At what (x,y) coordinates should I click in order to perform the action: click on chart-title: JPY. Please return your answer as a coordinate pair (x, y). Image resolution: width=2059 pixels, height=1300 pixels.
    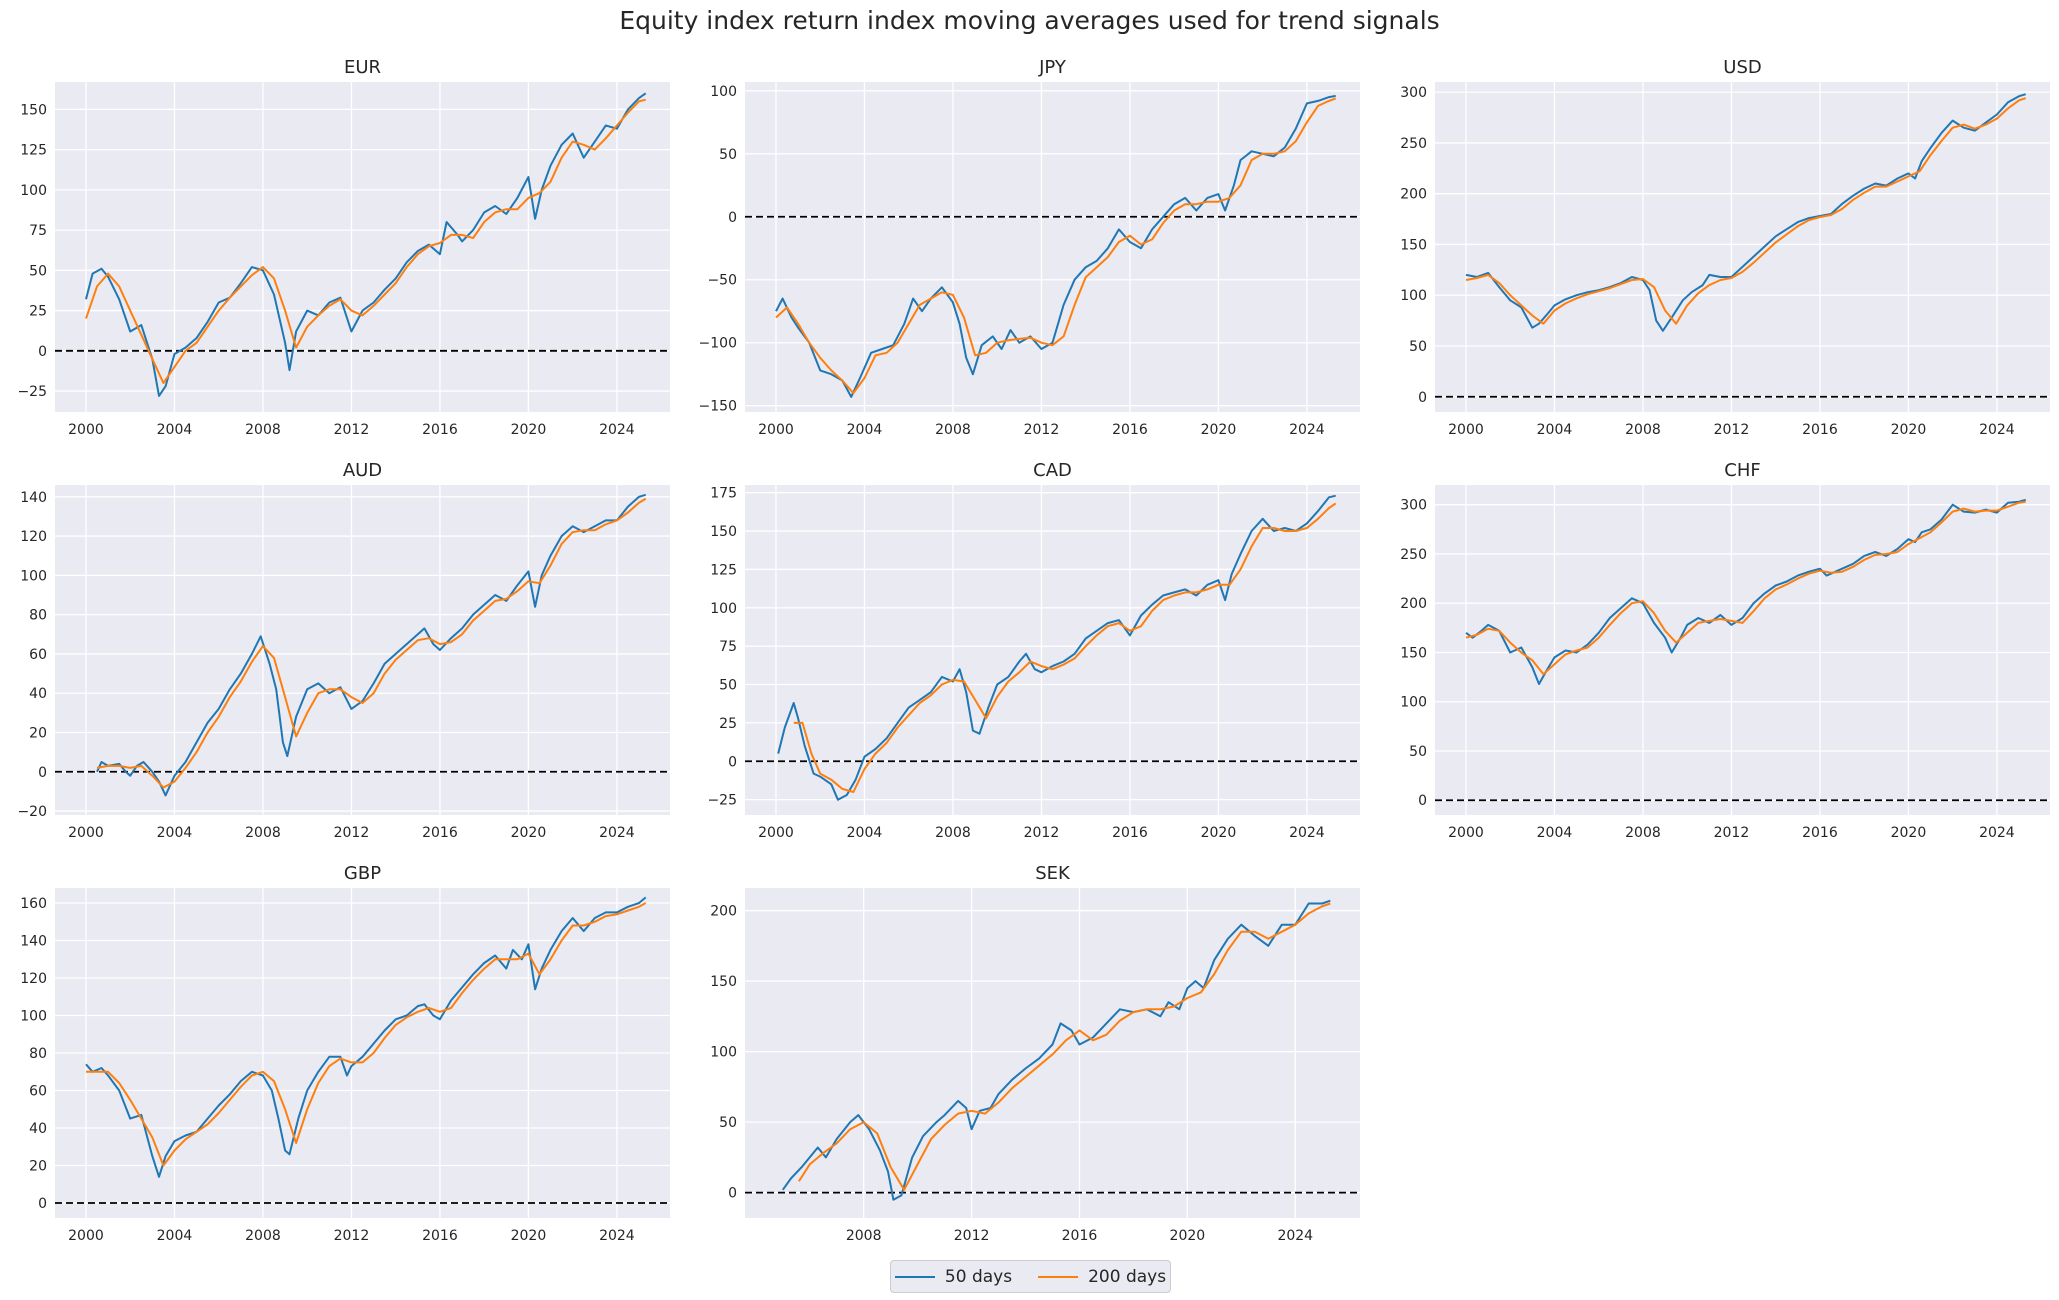
    Looking at the image, I should click on (1052, 67).